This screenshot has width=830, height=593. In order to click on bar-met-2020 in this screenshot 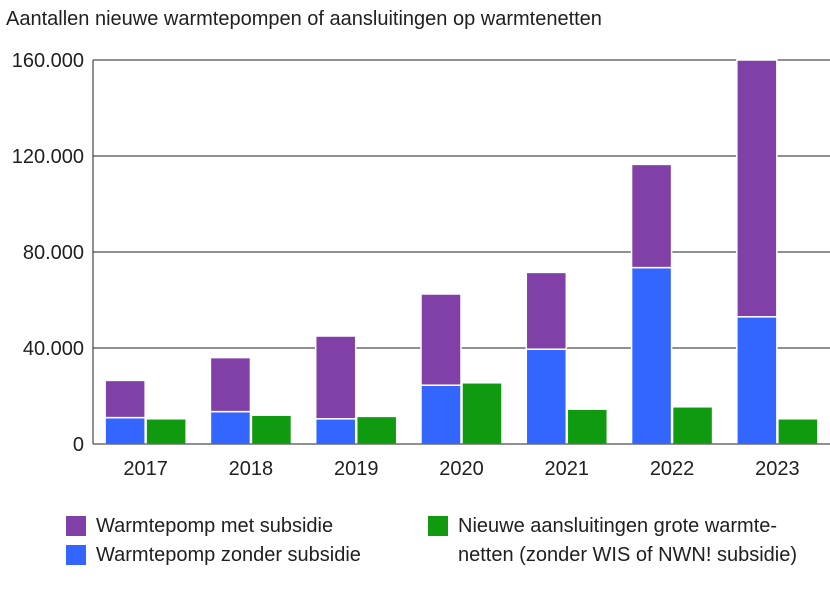, I will do `click(441, 339)`.